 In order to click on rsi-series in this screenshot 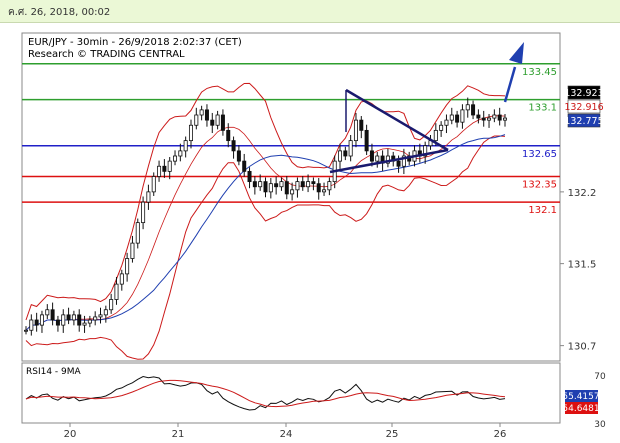, I will do `click(265, 393)`.